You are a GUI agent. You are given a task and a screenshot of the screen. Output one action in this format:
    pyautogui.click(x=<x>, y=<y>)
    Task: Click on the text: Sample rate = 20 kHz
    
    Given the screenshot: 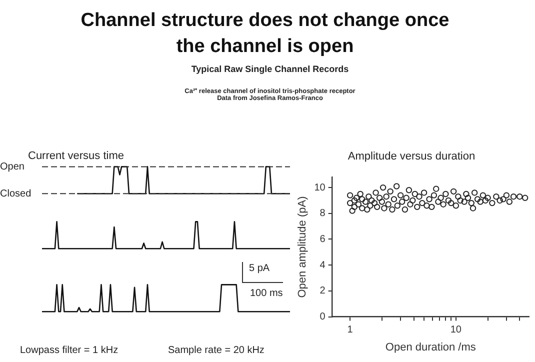 What is the action you would take?
    pyautogui.click(x=216, y=350)
    